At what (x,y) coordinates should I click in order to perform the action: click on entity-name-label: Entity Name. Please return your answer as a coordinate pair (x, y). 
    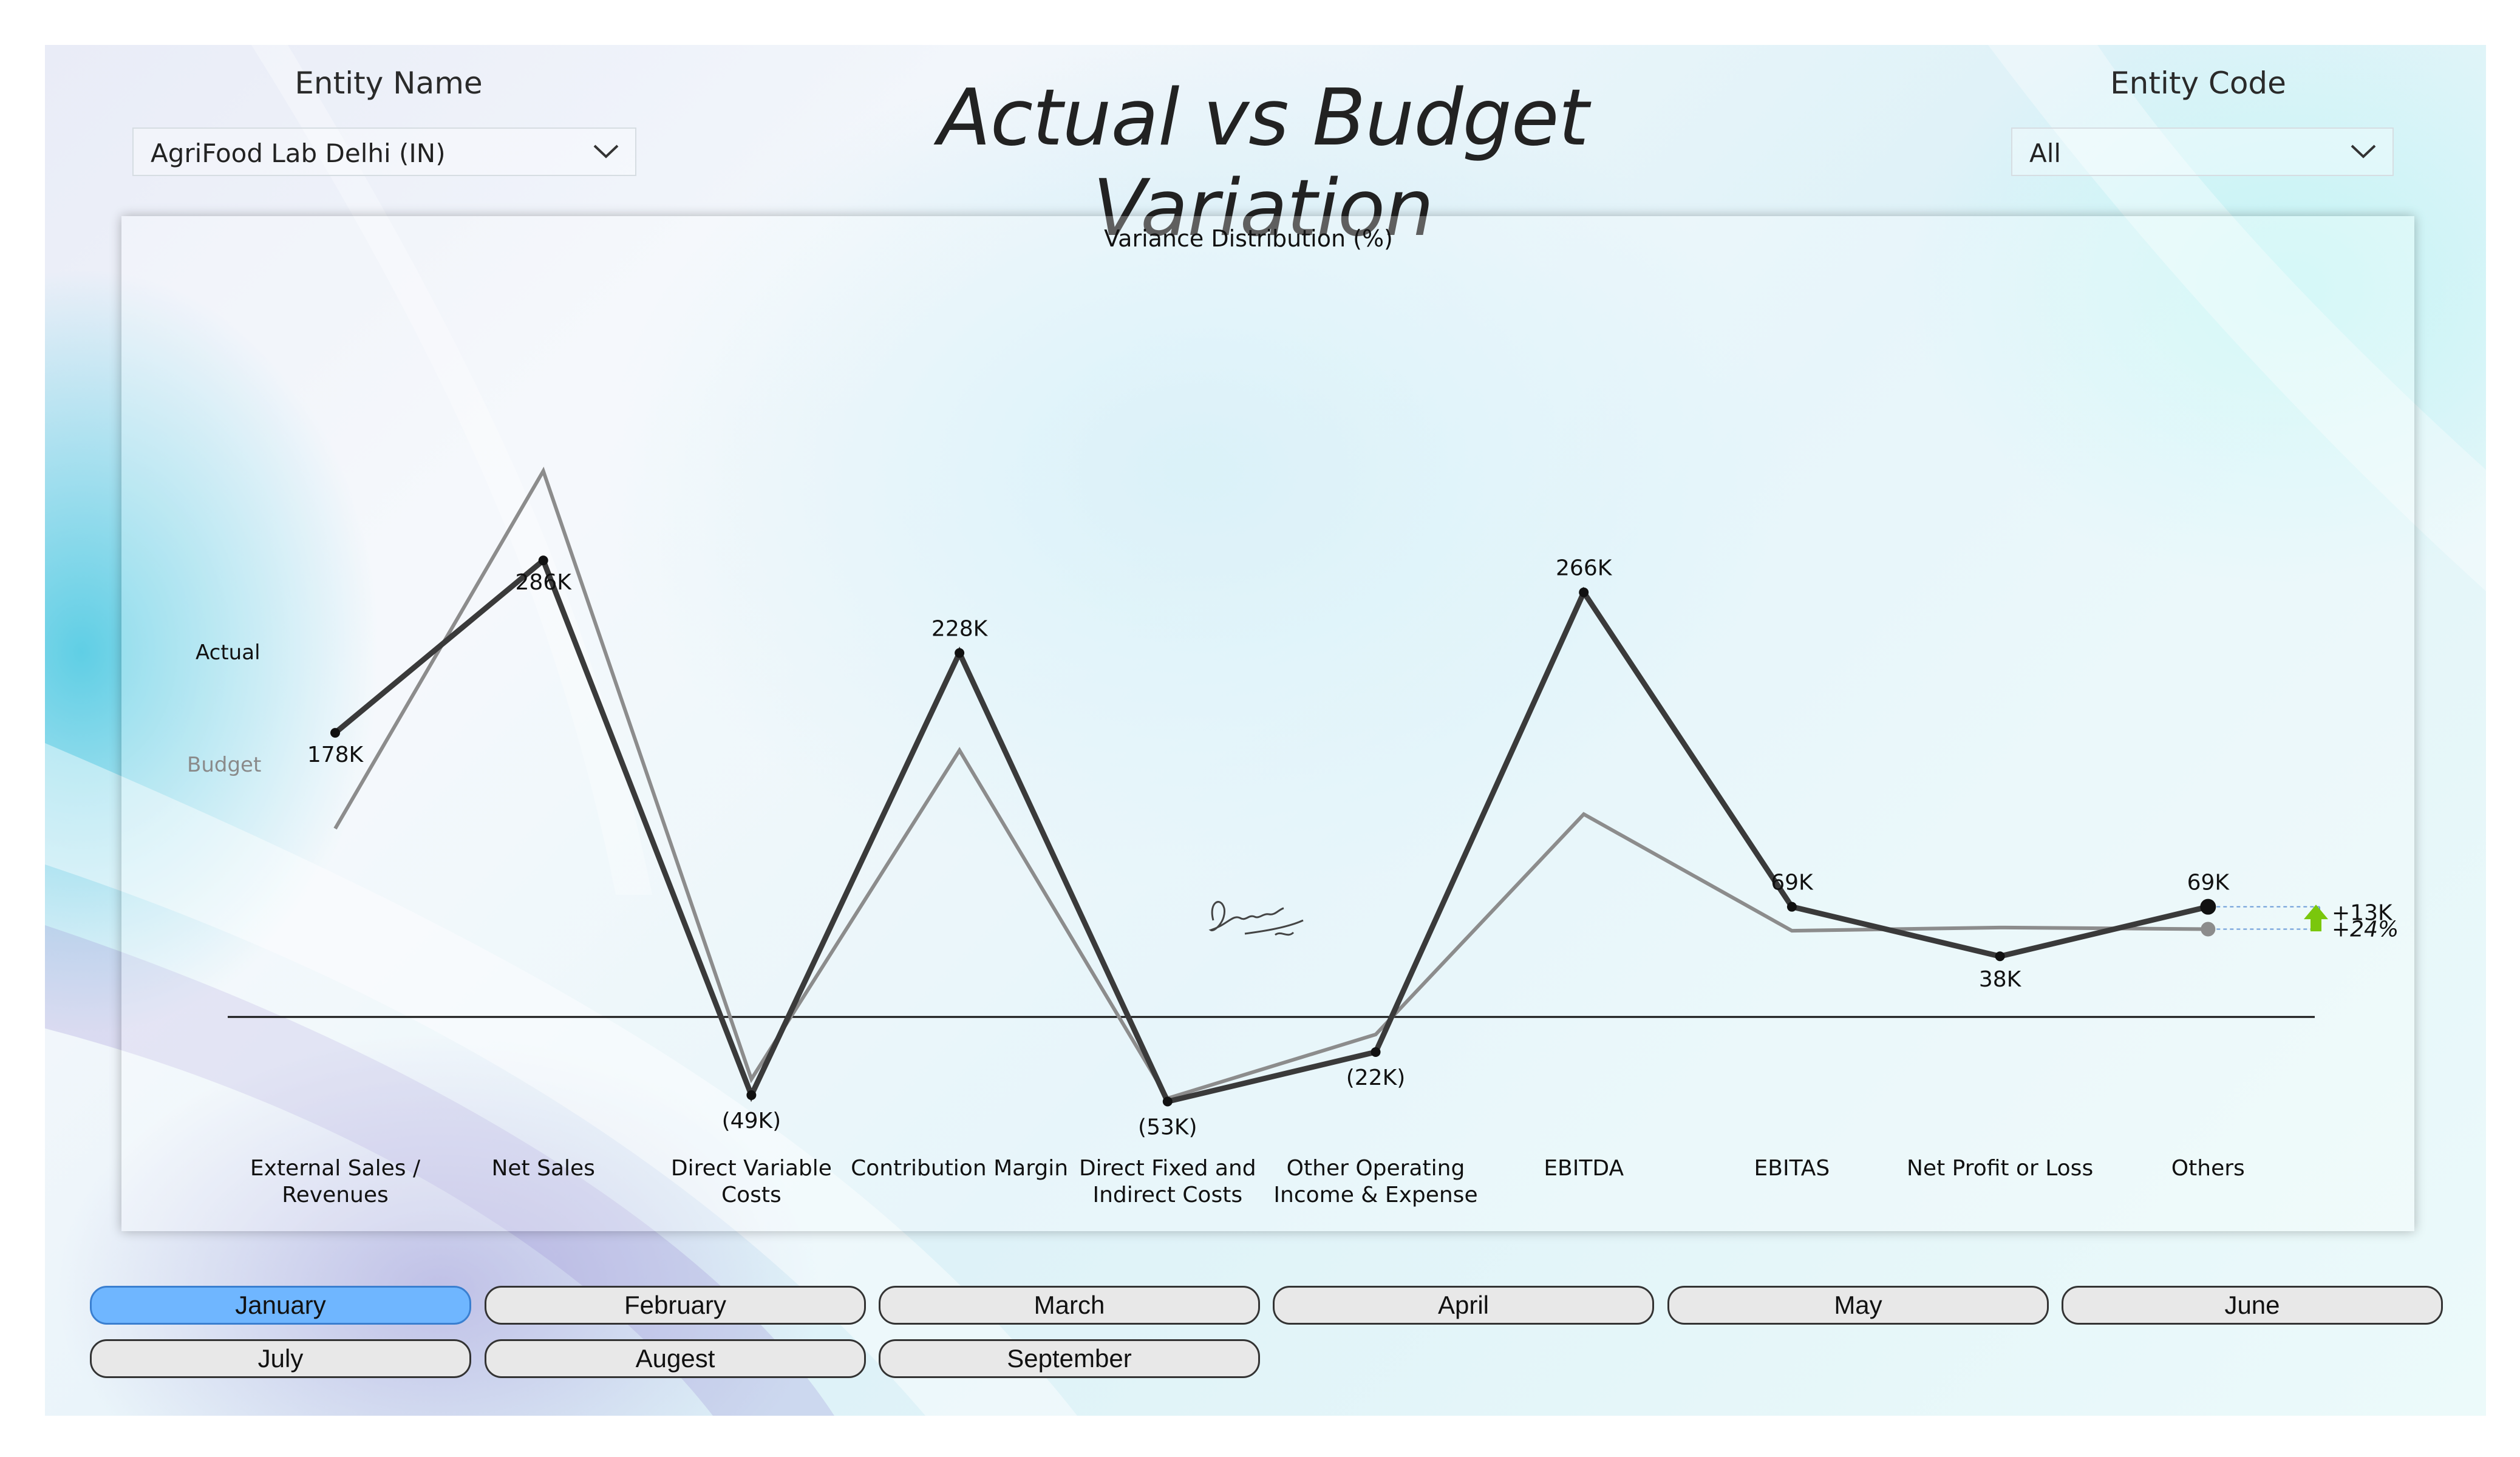
    Looking at the image, I should click on (389, 83).